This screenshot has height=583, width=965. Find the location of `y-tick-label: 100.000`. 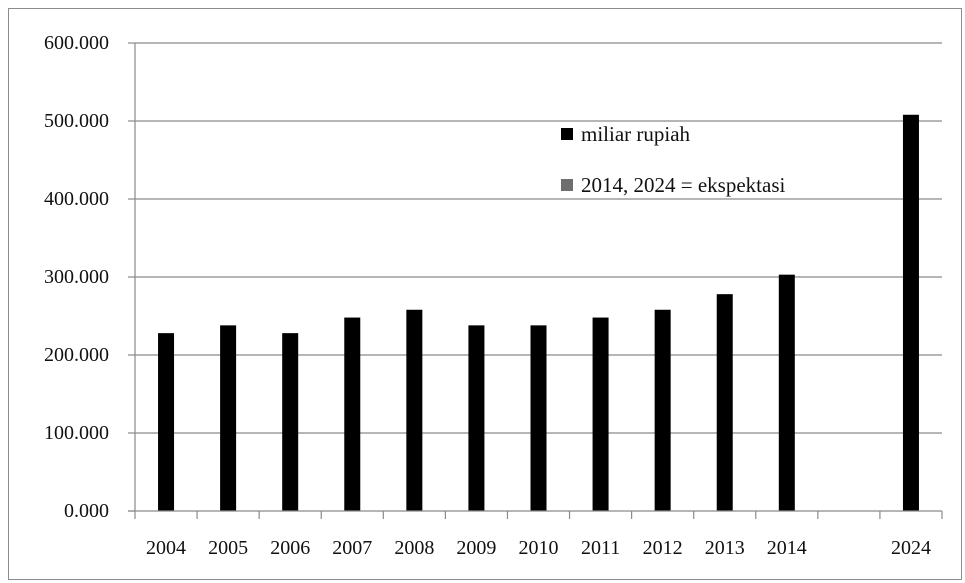

y-tick-label: 100.000 is located at coordinates (76, 433).